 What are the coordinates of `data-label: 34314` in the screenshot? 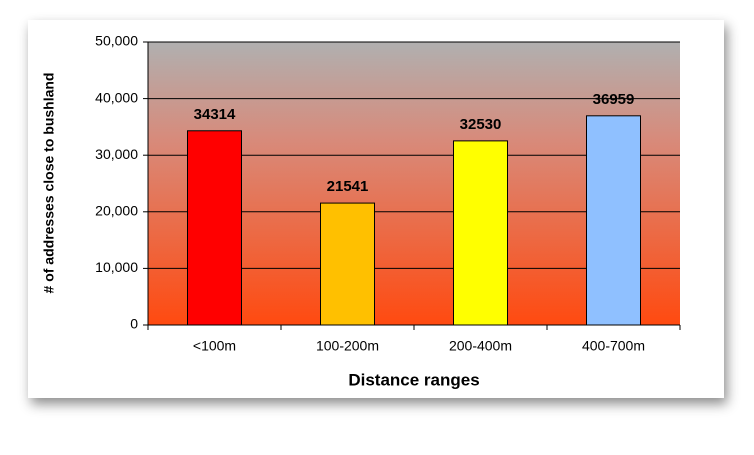 It's located at (215, 114).